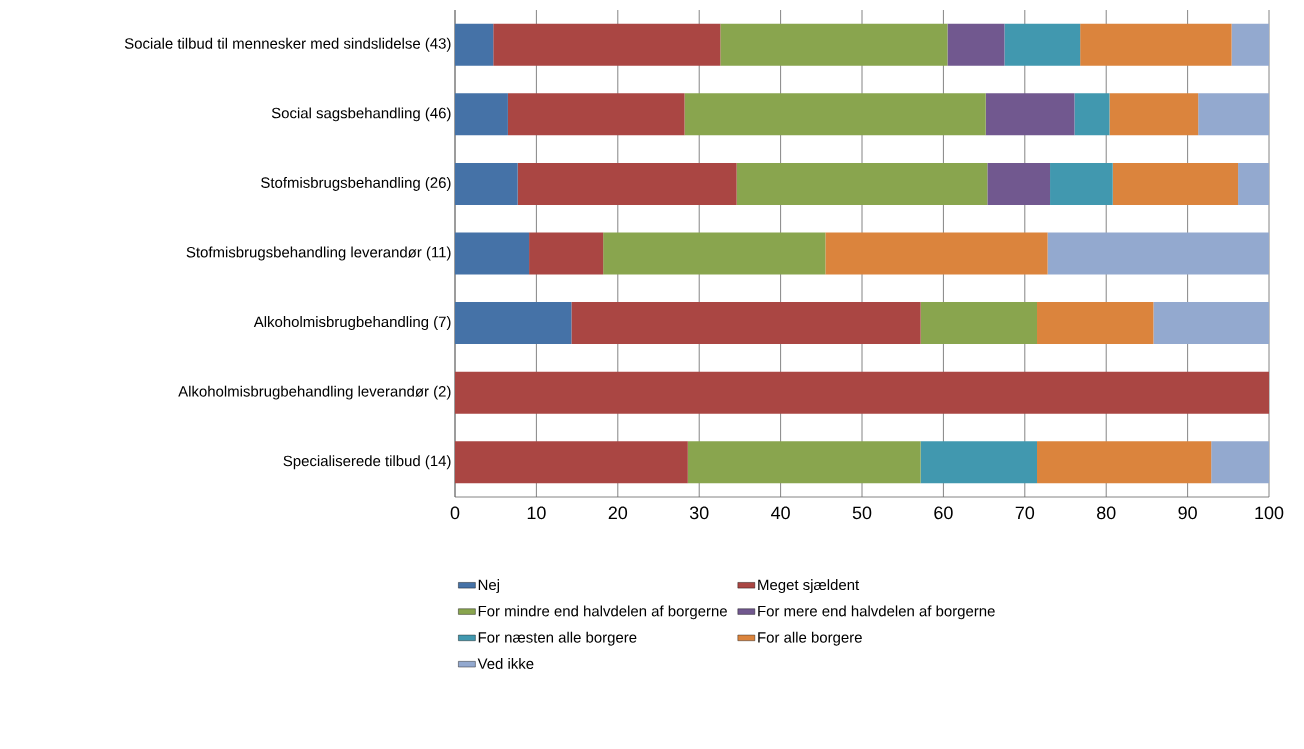 This screenshot has width=1304, height=749. Describe the element at coordinates (862, 513) in the screenshot. I see `x-tick-label: 50` at that location.